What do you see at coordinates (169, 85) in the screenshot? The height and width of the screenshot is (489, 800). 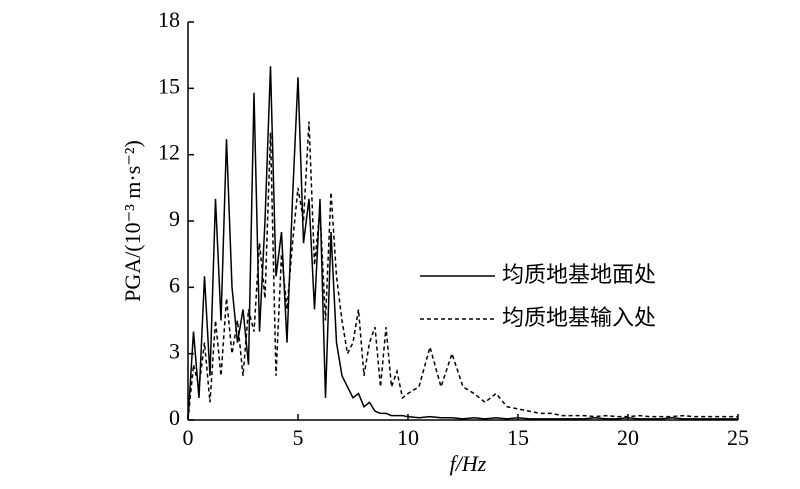 I see `y-tick-label: 15` at bounding box center [169, 85].